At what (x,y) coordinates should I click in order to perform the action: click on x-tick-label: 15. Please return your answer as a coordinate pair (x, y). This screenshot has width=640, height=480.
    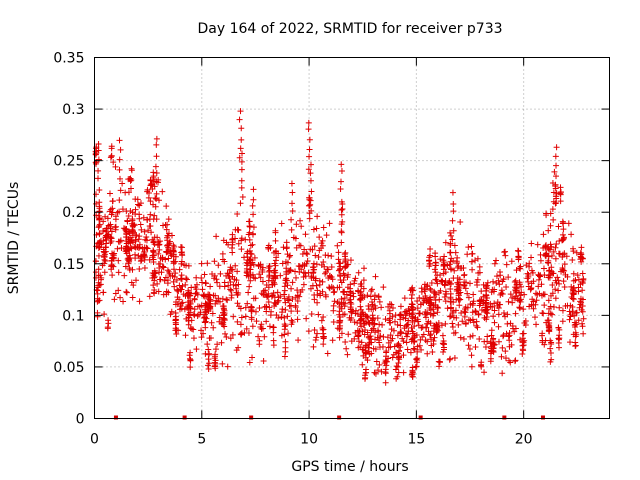
    Looking at the image, I should click on (416, 440).